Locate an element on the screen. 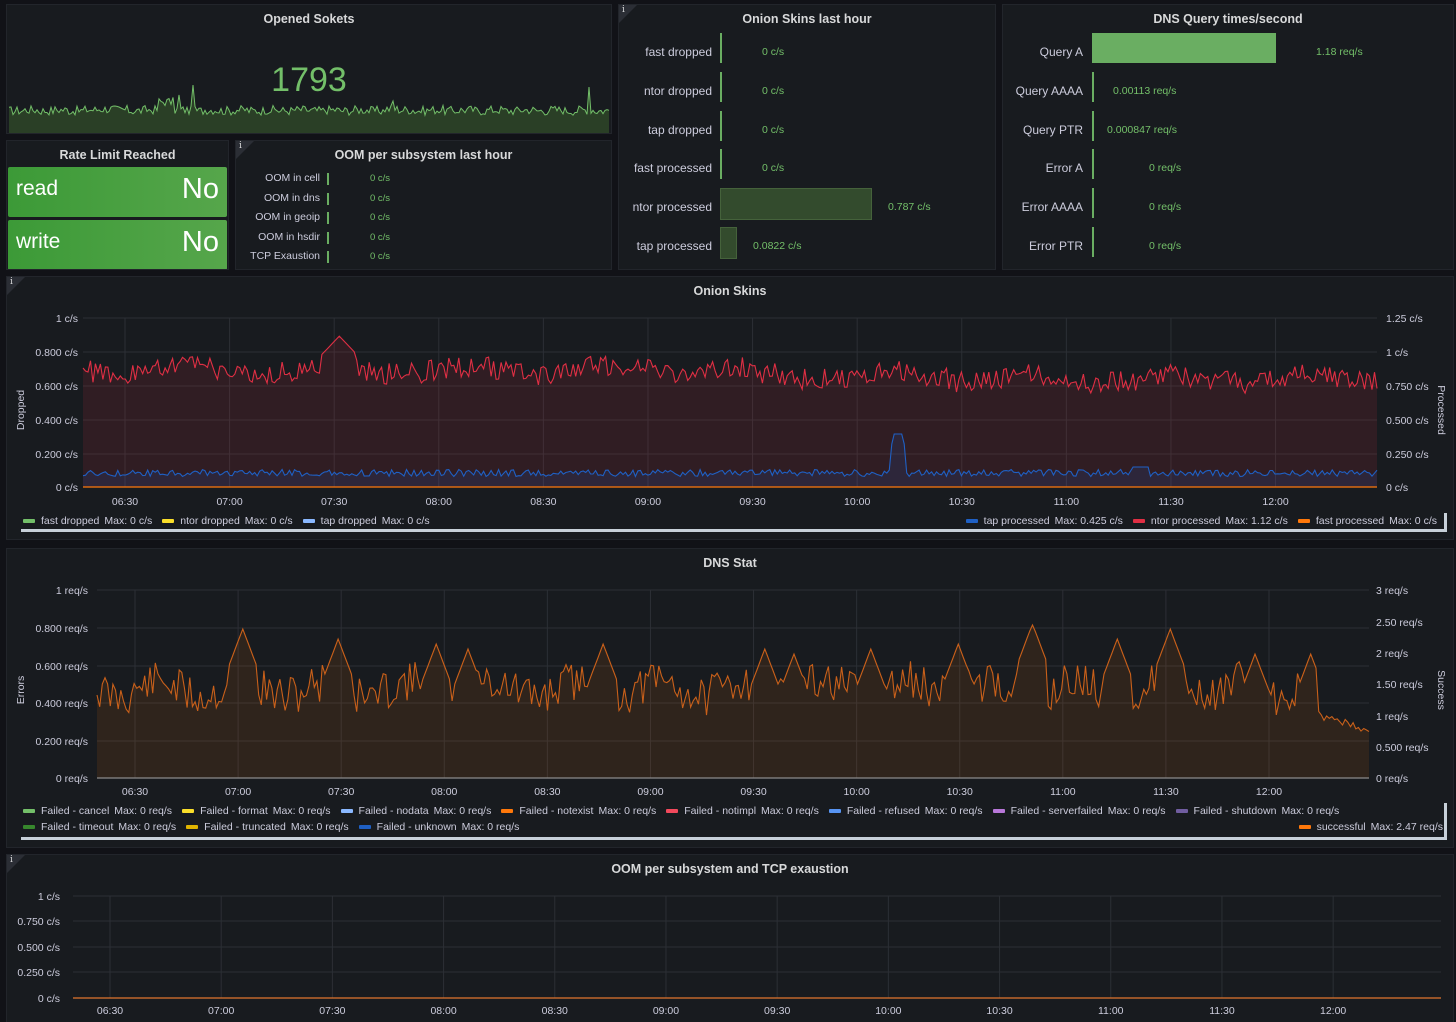 The height and width of the screenshot is (1022, 1456). legend-item: Failed - timeout Max: 0 req/s is located at coordinates (99, 827).